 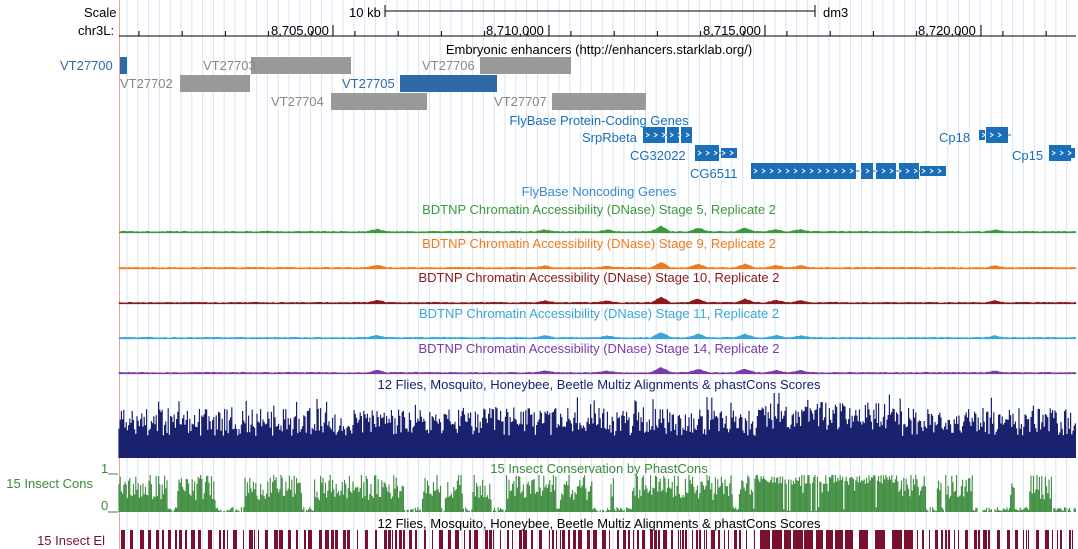 What do you see at coordinates (609, 137) in the screenshot?
I see `gene-label: SrpRbeta` at bounding box center [609, 137].